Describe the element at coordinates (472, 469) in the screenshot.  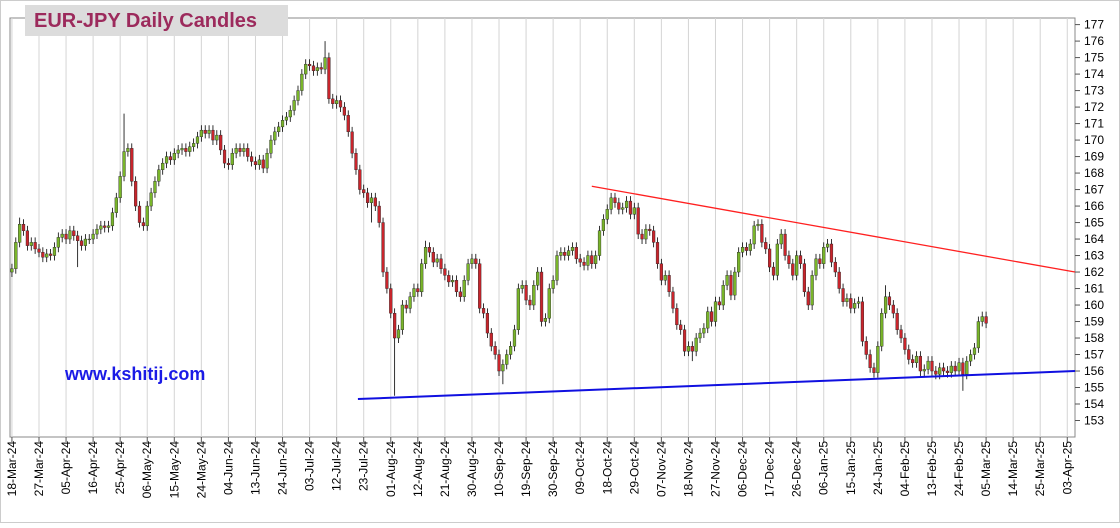
I see `x-tick-label: 30-Aug-24` at that location.